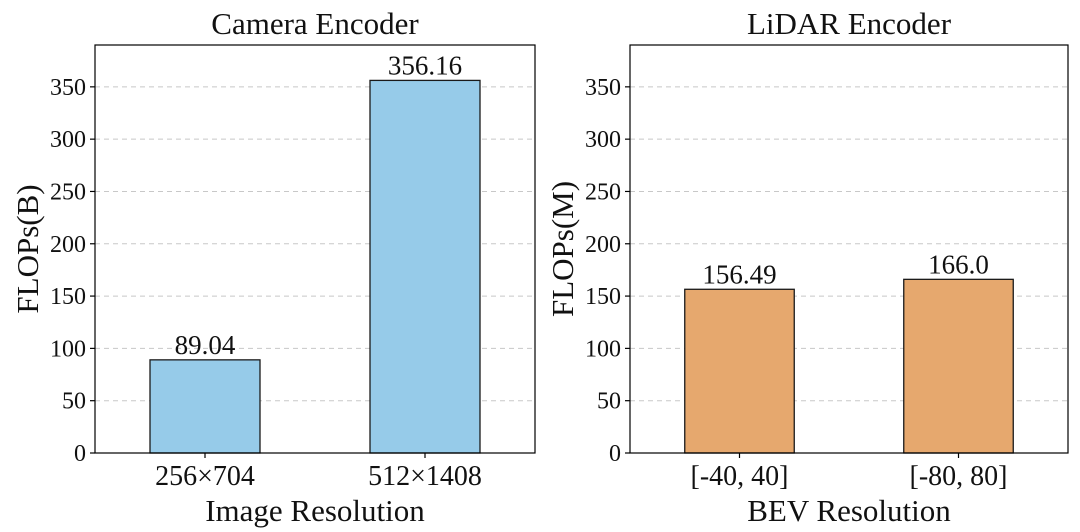 The image size is (1080, 532). I want to click on data-label: 166.0, so click(958, 264).